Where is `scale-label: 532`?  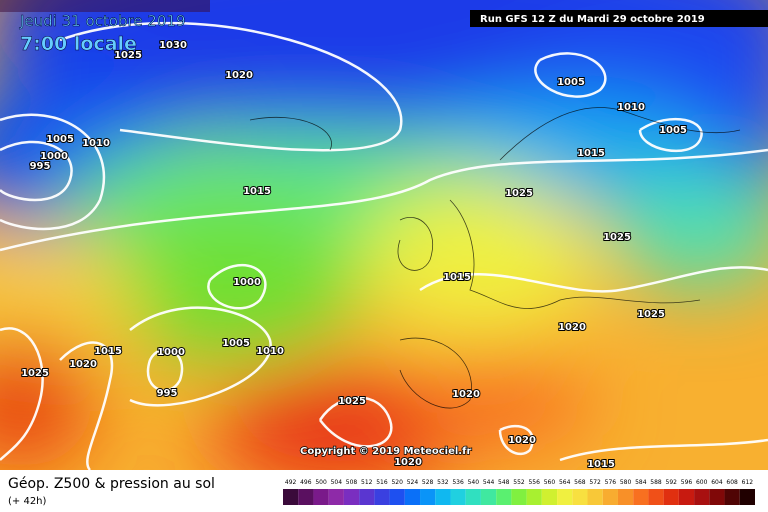
scale-label: 532 is located at coordinates (443, 482).